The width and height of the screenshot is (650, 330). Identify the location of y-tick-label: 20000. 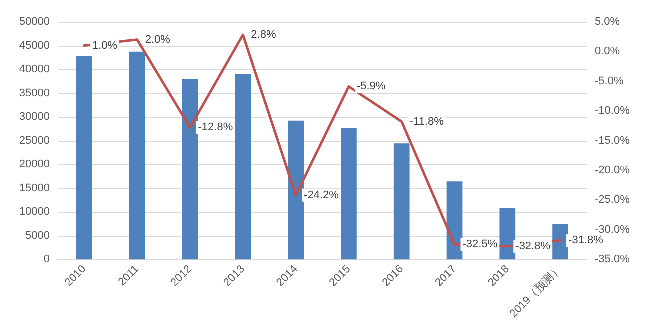
(34, 164).